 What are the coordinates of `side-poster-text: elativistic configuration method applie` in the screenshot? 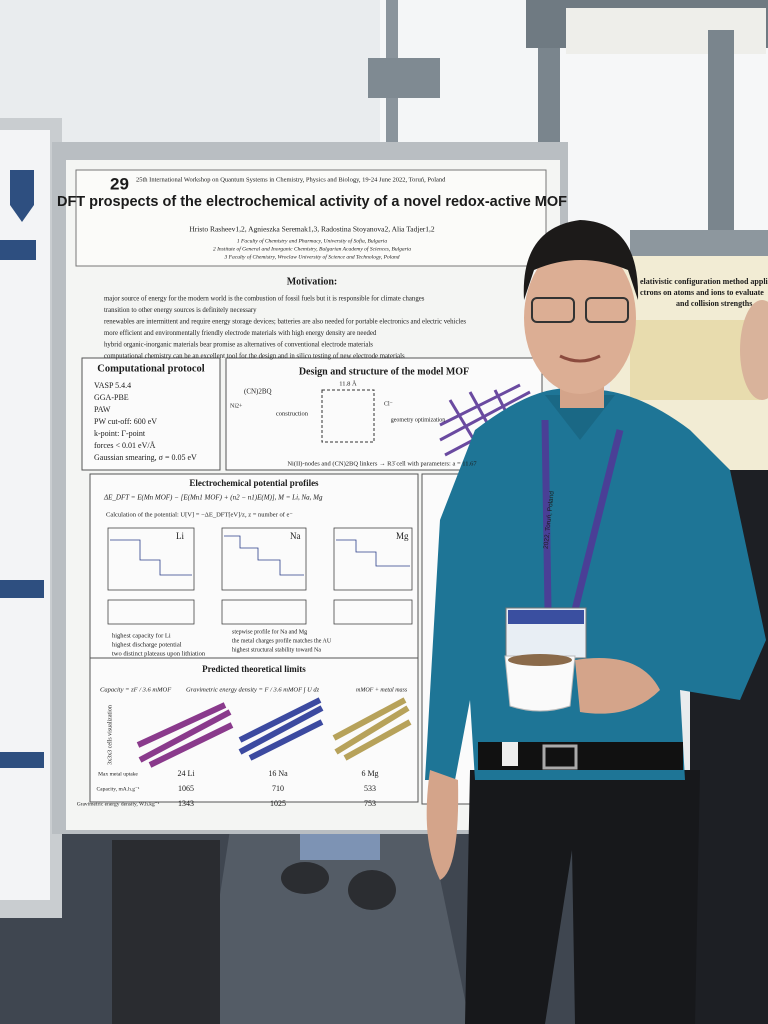 It's located at (704, 281).